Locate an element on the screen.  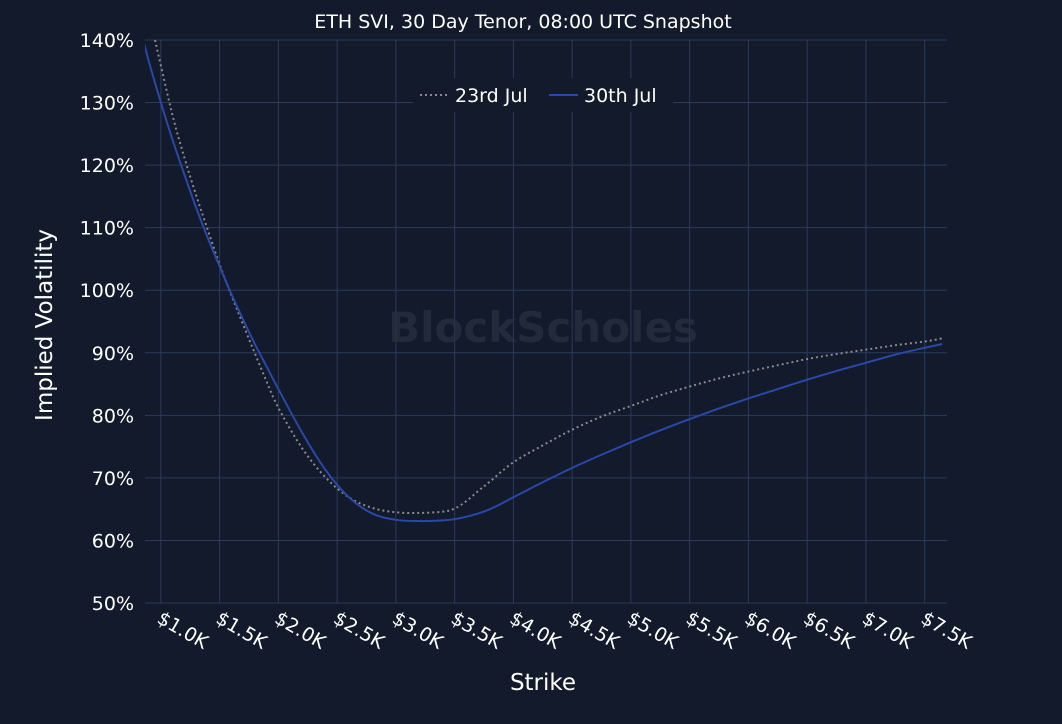
y-tick-label: 70% is located at coordinates (113, 479).